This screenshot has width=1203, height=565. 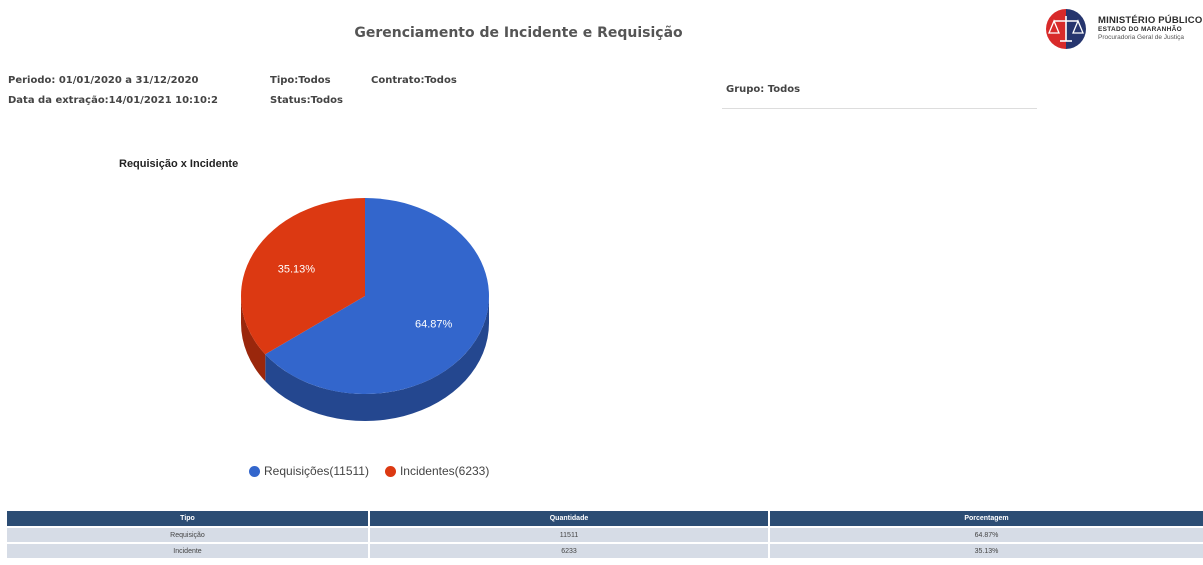 What do you see at coordinates (179, 164) in the screenshot?
I see `chart-title: Requisição x Incidente` at bounding box center [179, 164].